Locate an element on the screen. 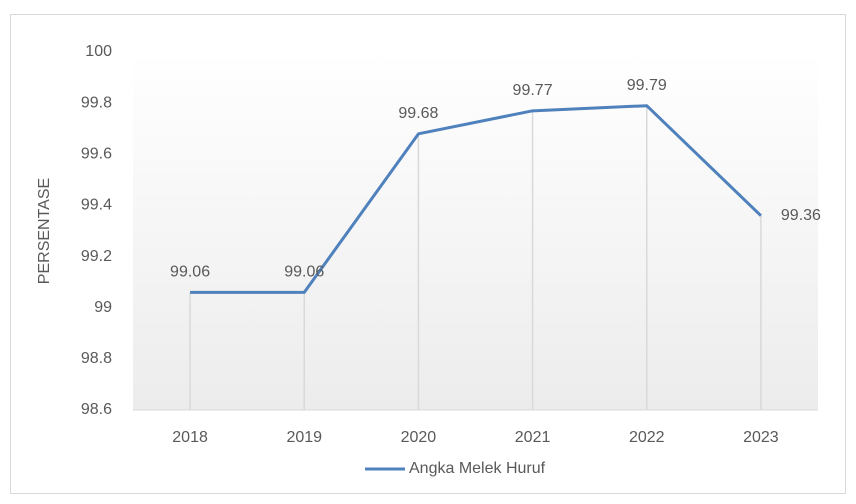 The width and height of the screenshot is (856, 504). data-label: 99.68 is located at coordinates (418, 113).